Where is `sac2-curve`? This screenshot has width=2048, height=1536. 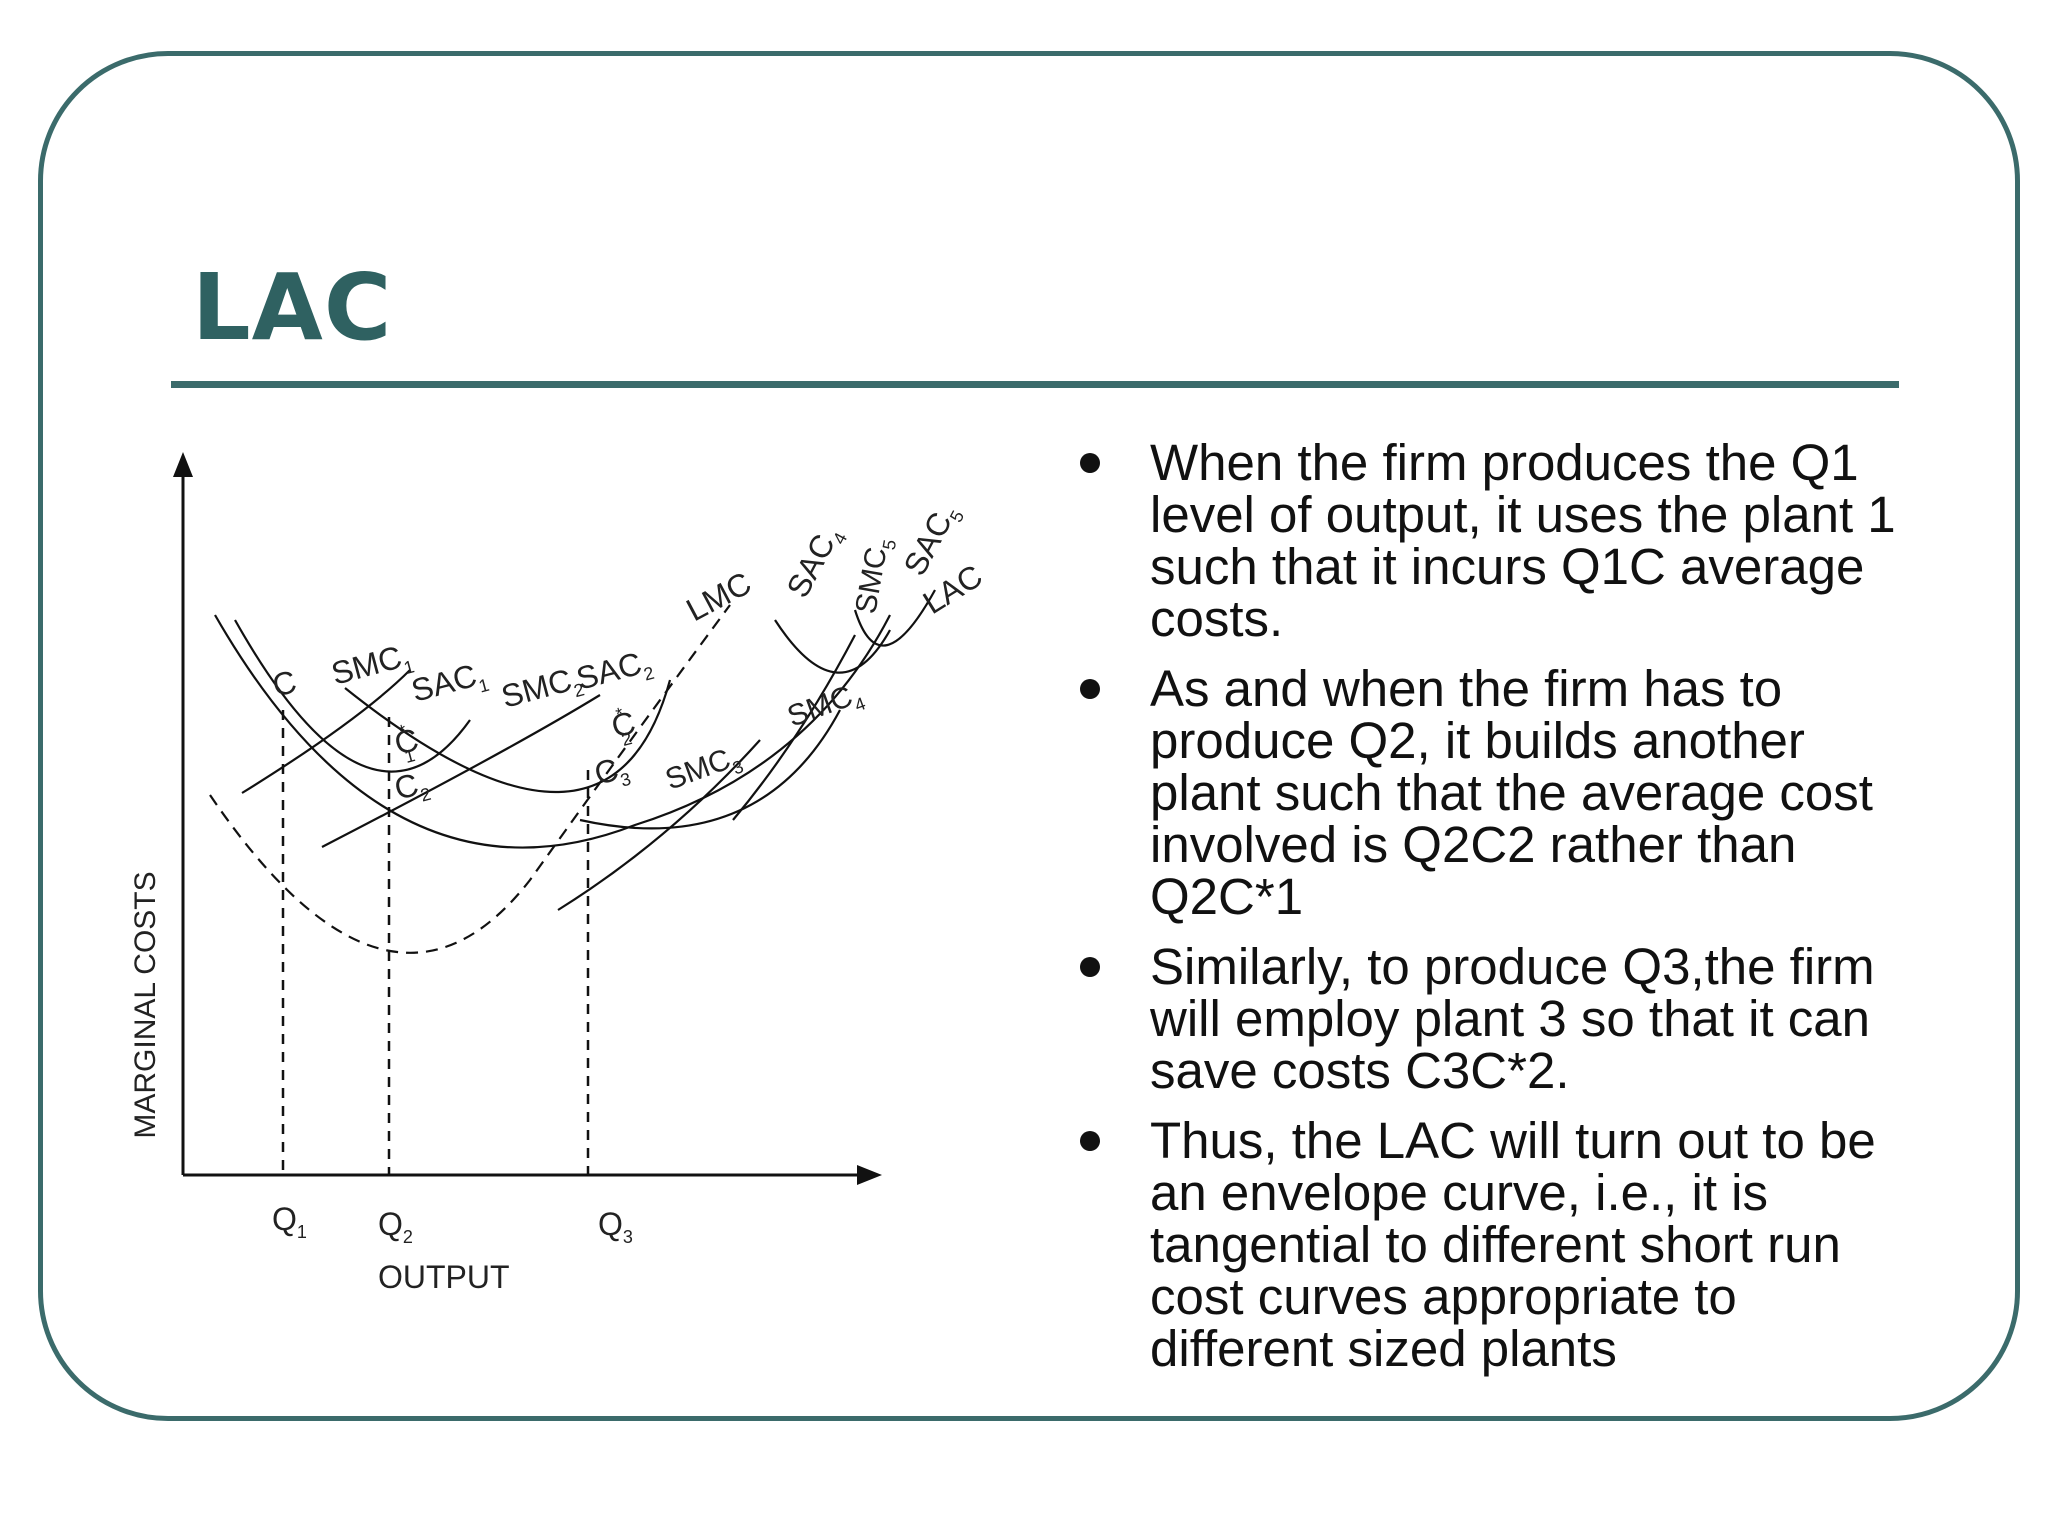
sac2-curve is located at coordinates (508, 736).